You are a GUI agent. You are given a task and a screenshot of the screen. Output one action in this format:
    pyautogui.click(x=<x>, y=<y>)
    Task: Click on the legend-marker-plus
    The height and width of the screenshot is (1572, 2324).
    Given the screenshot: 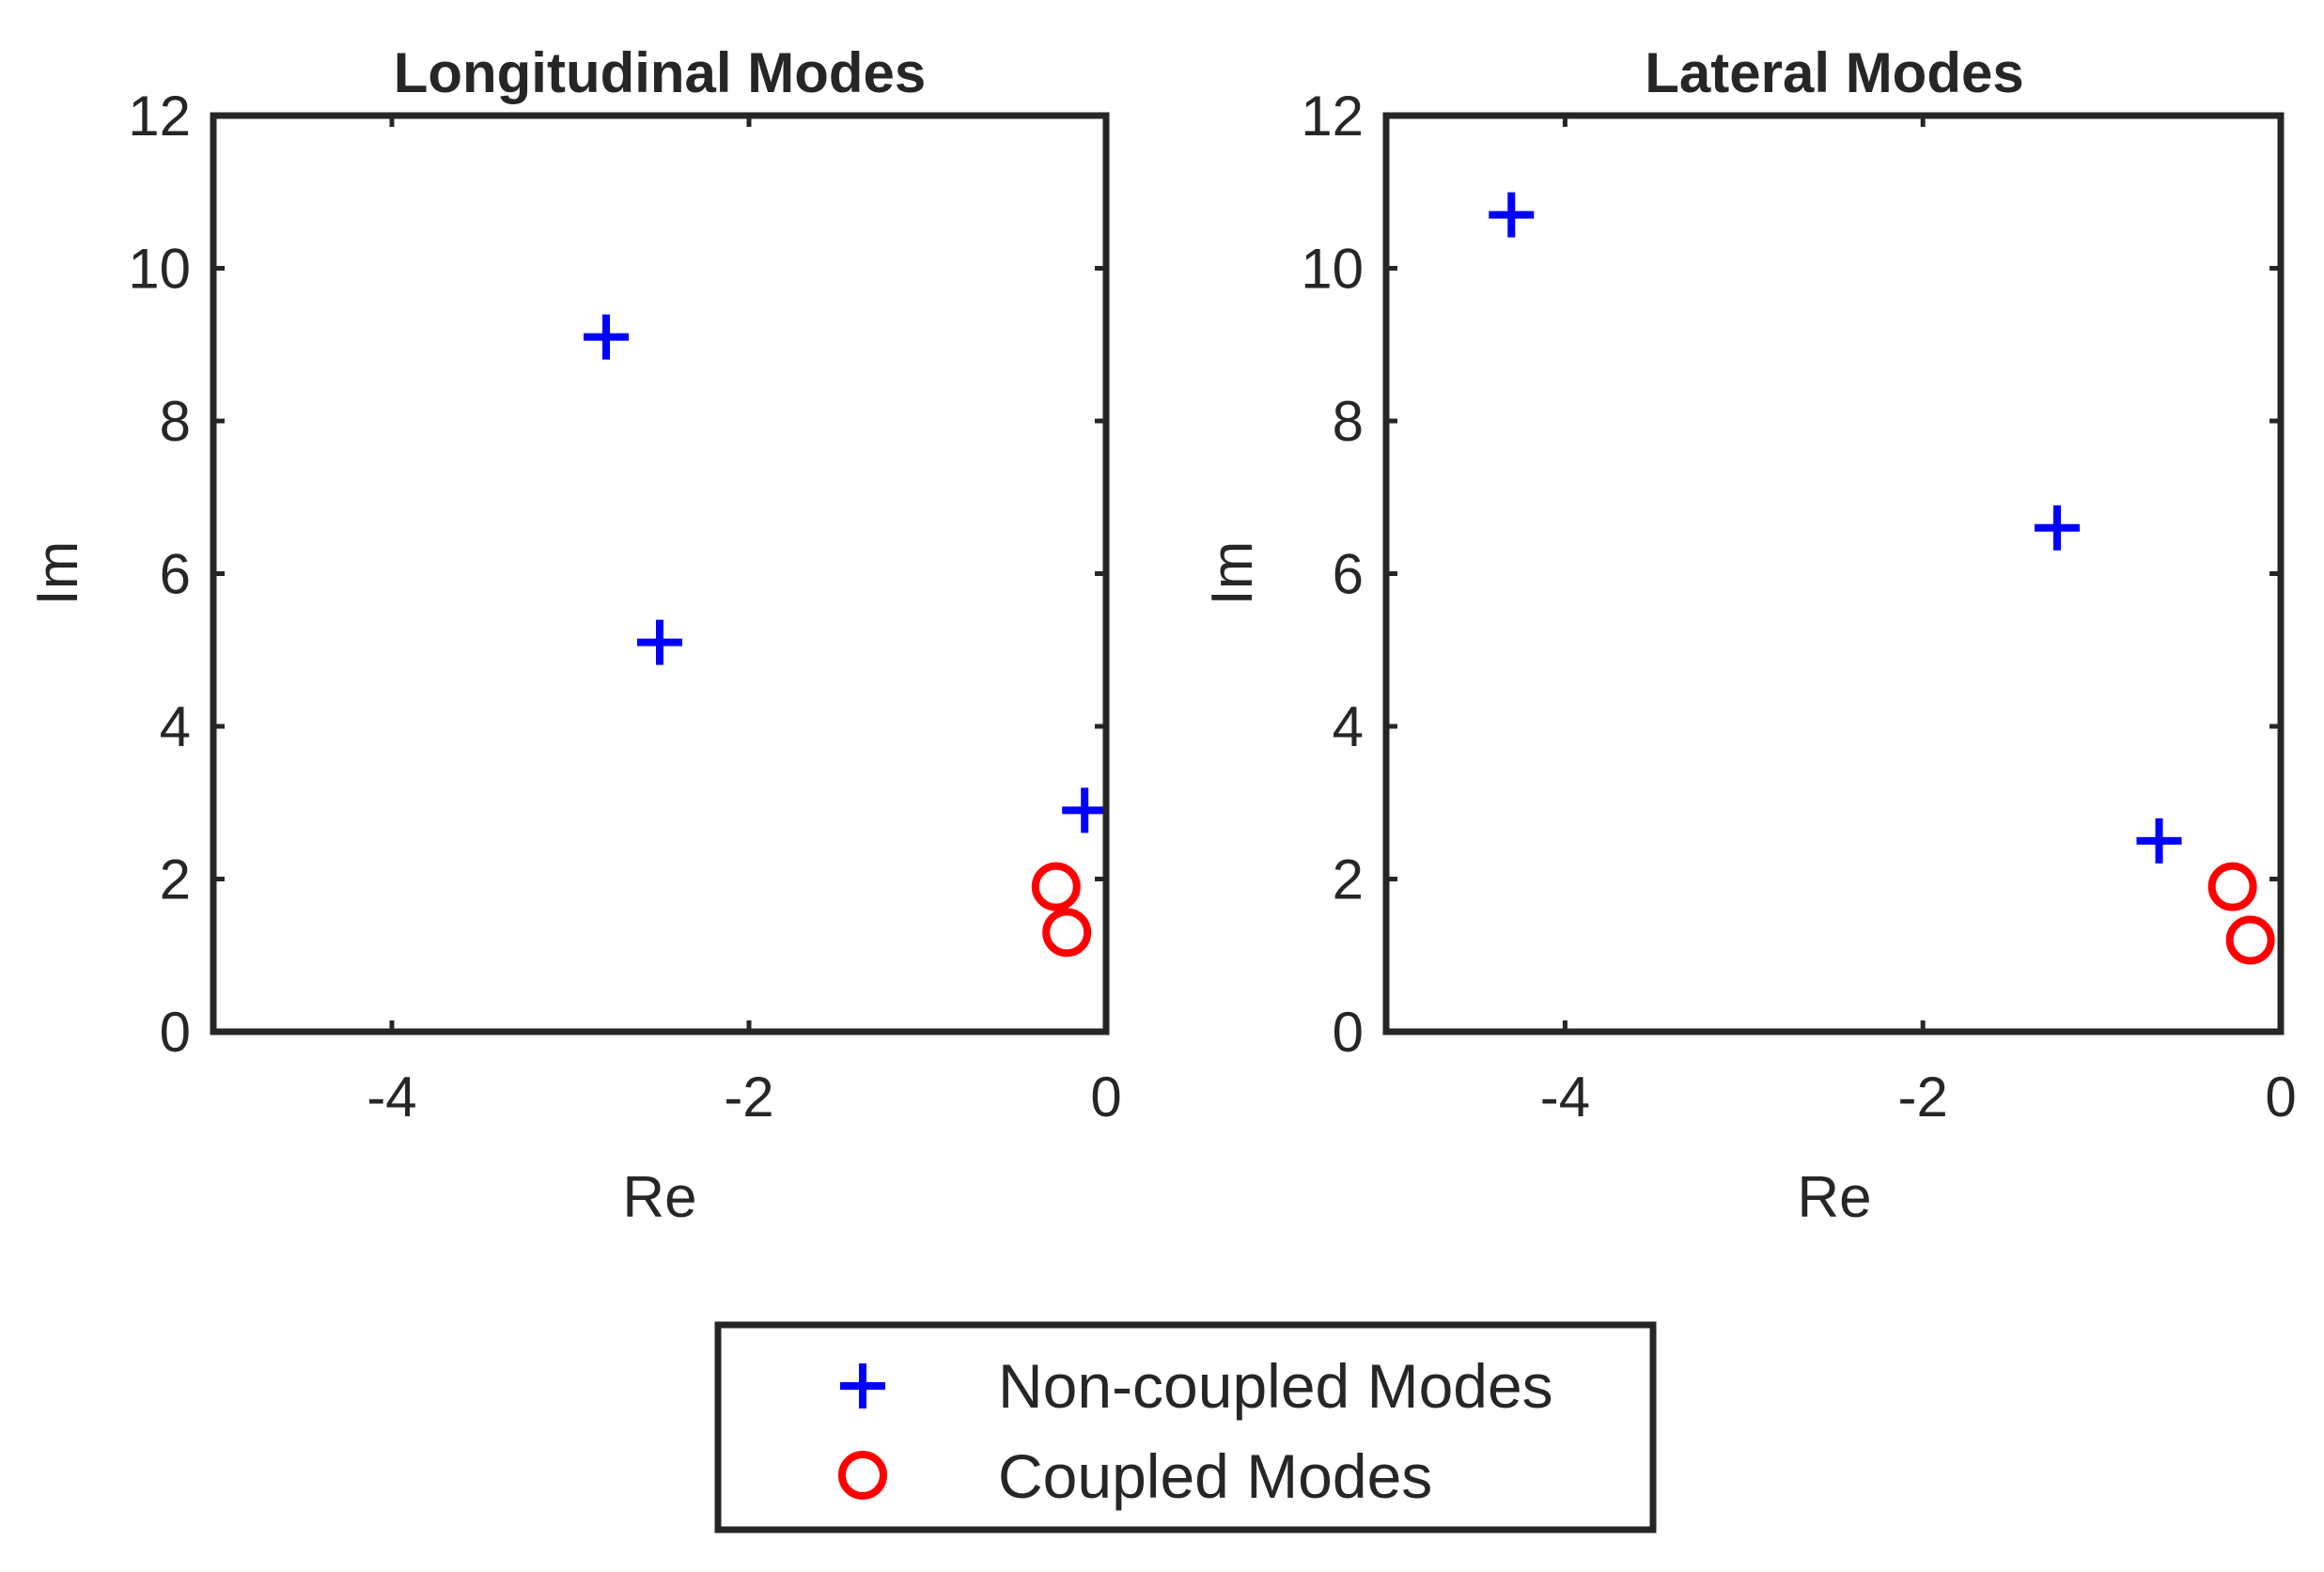 What is the action you would take?
    pyautogui.click(x=862, y=1386)
    